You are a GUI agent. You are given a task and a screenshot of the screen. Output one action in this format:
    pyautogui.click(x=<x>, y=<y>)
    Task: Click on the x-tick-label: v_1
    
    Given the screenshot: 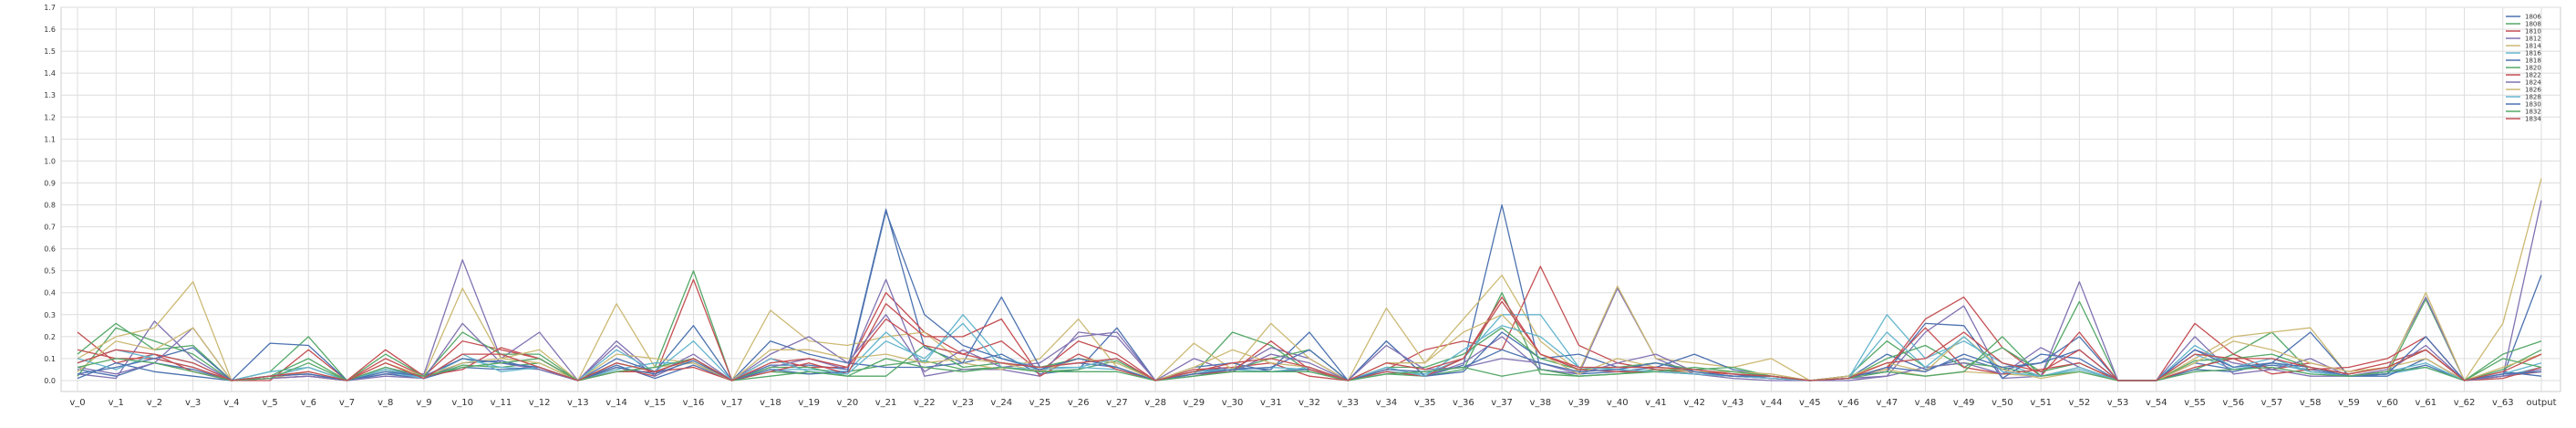 What is the action you would take?
    pyautogui.click(x=116, y=403)
    